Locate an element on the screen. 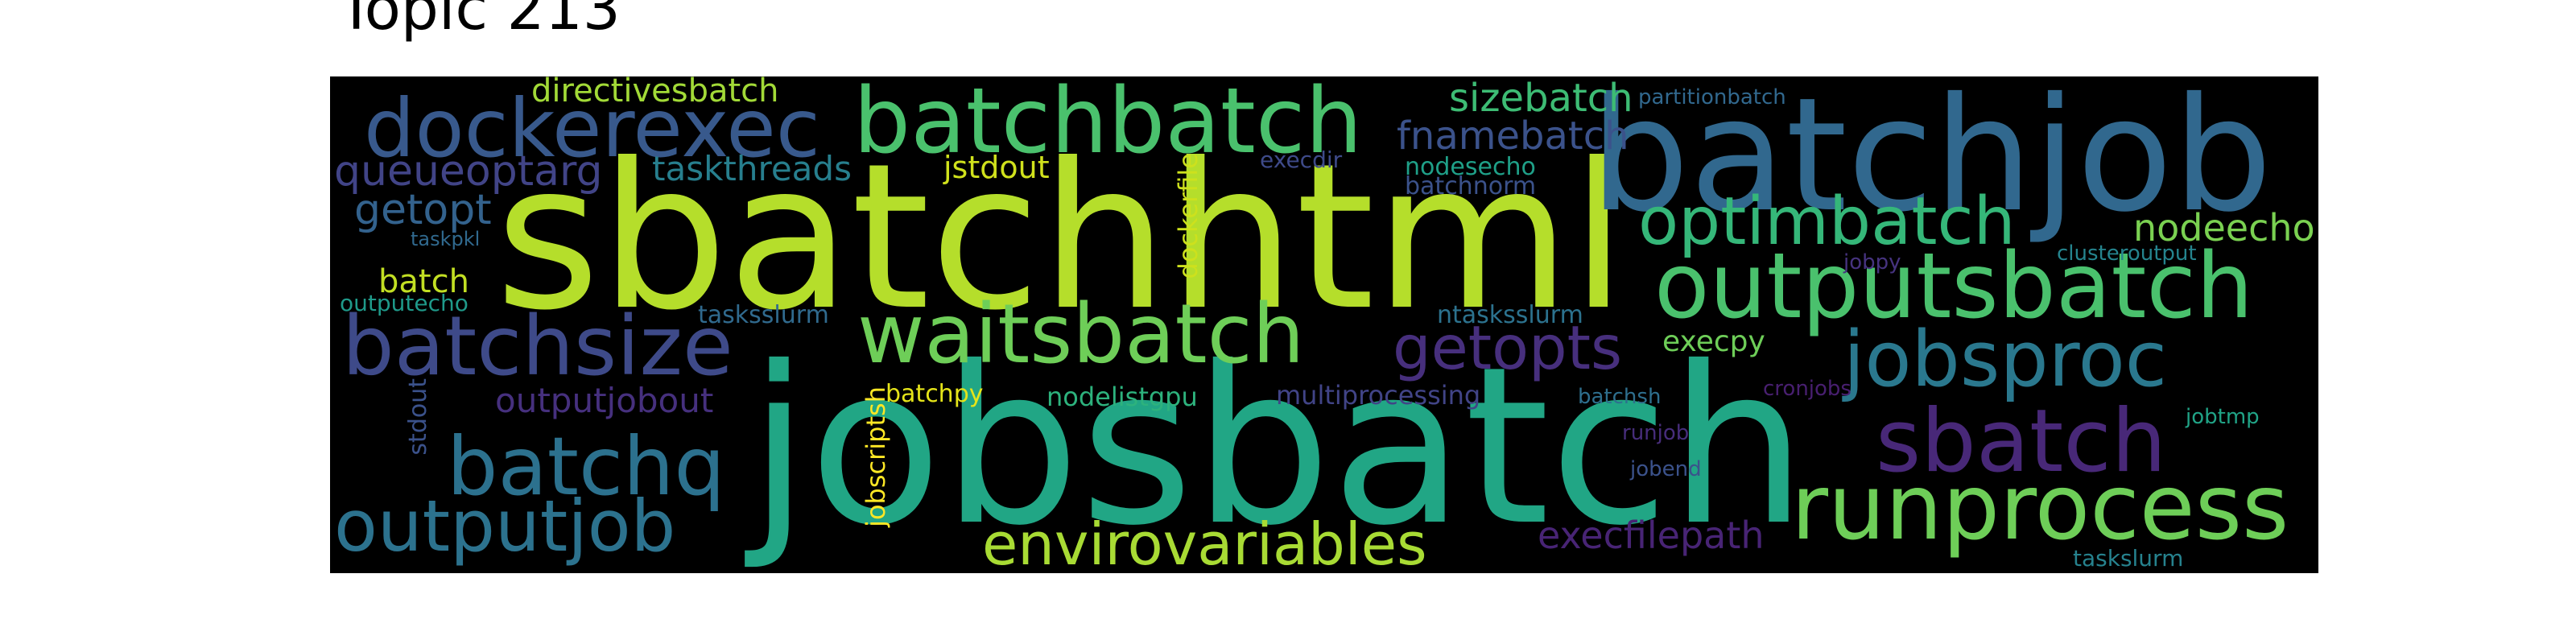  word-sizebatch: sizebatch is located at coordinates (1541, 98).